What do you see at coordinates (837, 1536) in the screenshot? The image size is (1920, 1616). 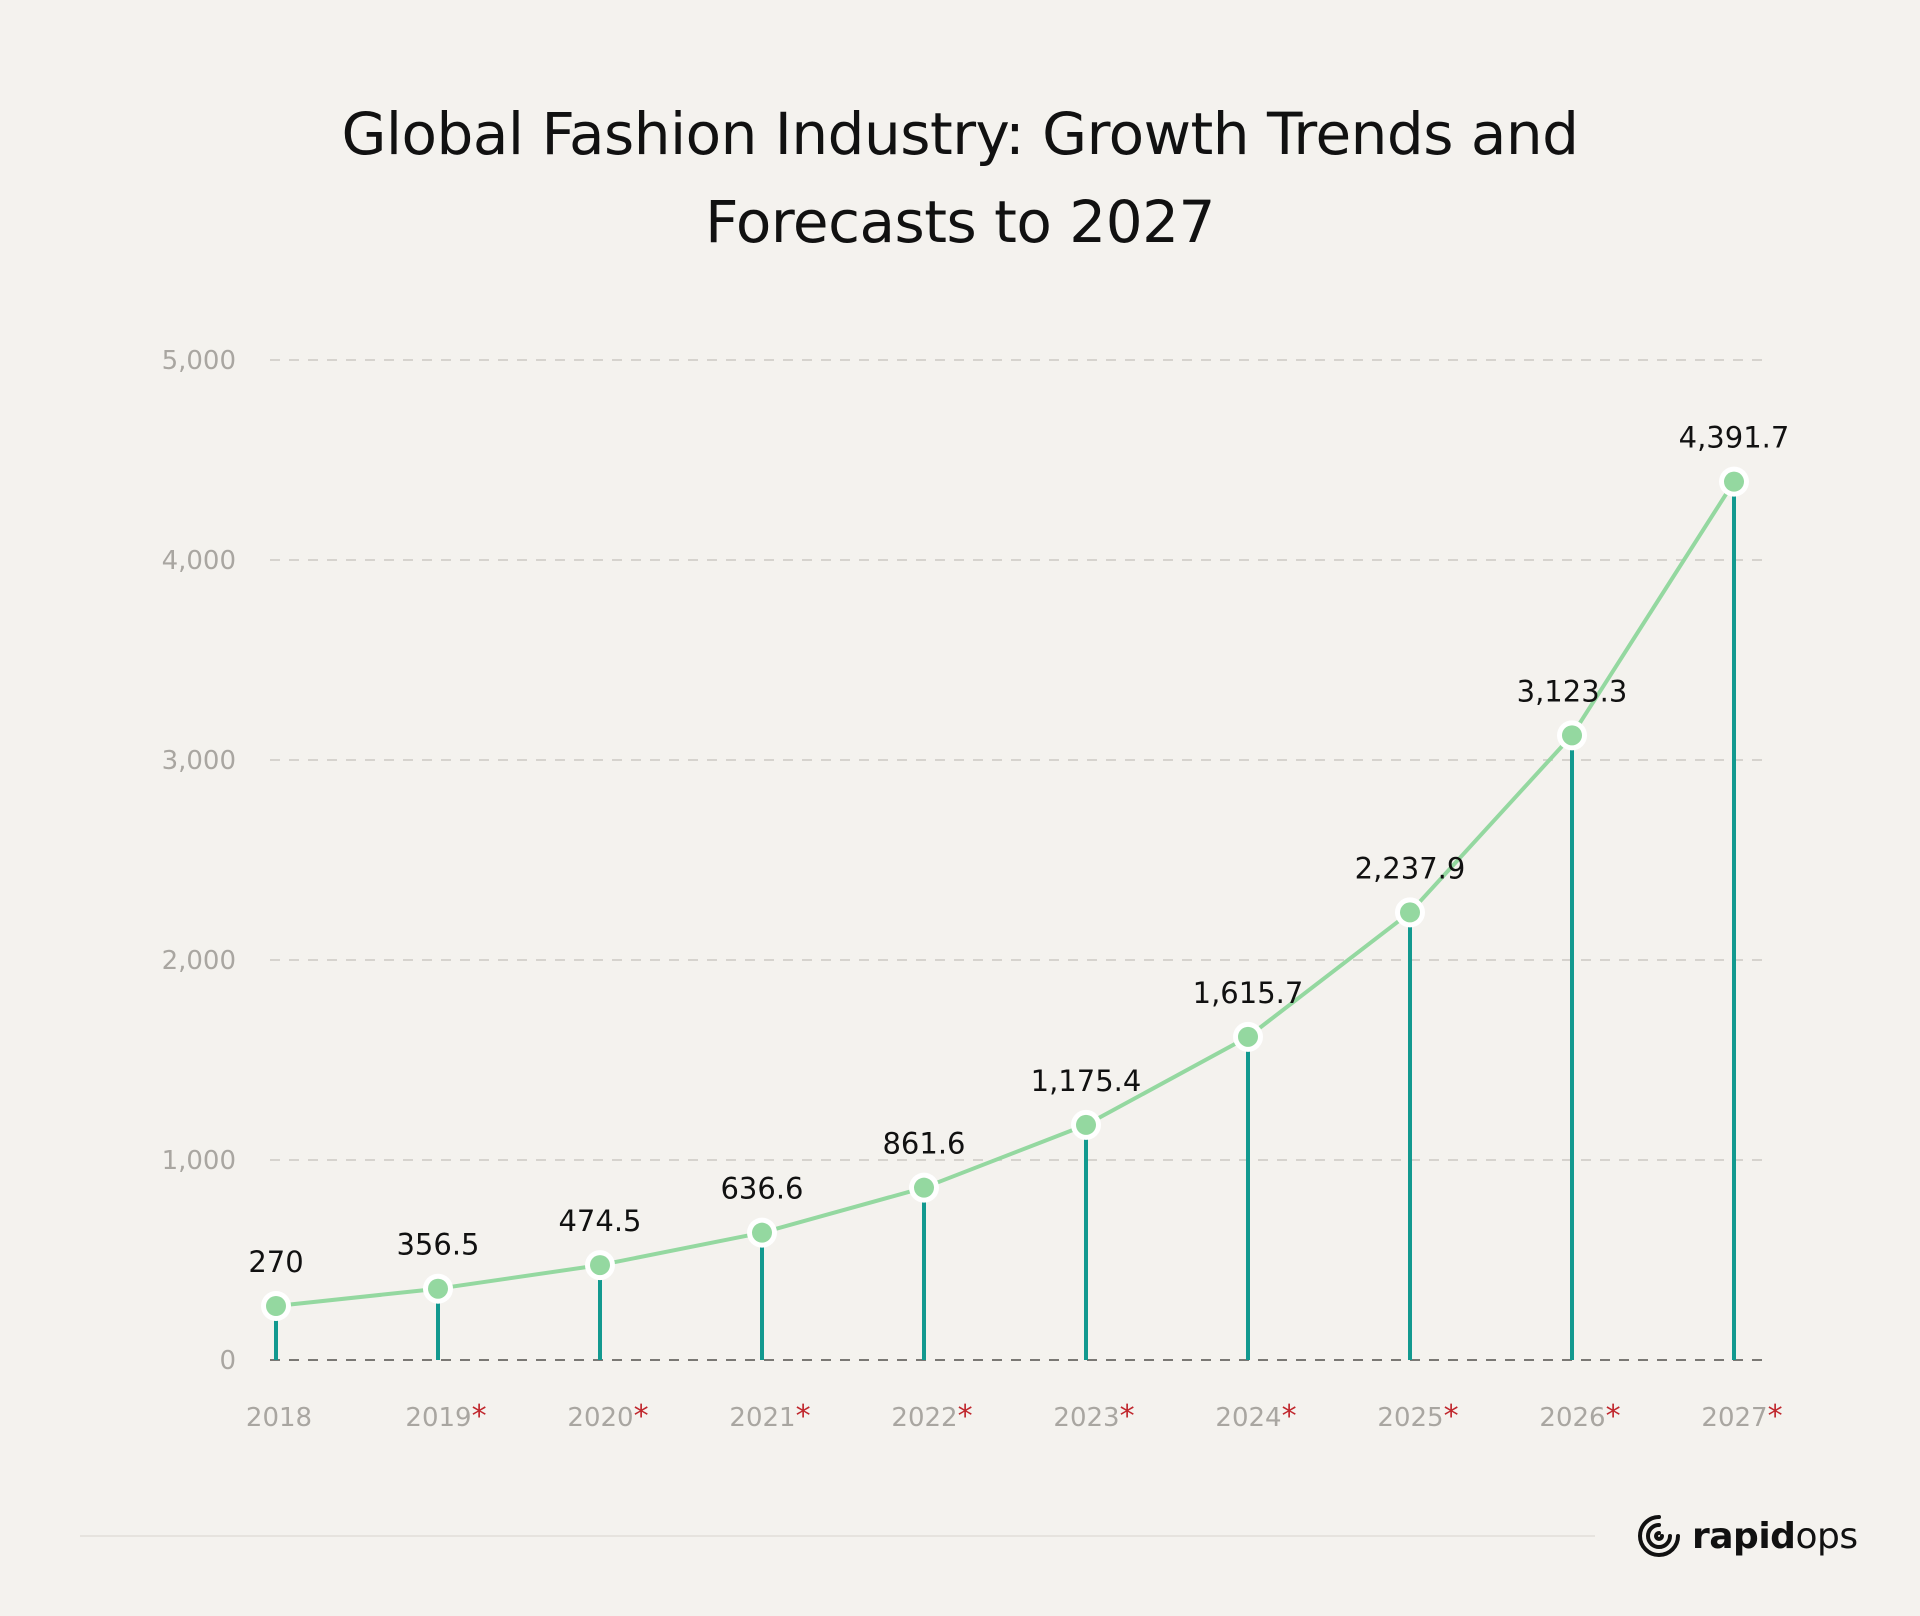 I see `footer-divider` at bounding box center [837, 1536].